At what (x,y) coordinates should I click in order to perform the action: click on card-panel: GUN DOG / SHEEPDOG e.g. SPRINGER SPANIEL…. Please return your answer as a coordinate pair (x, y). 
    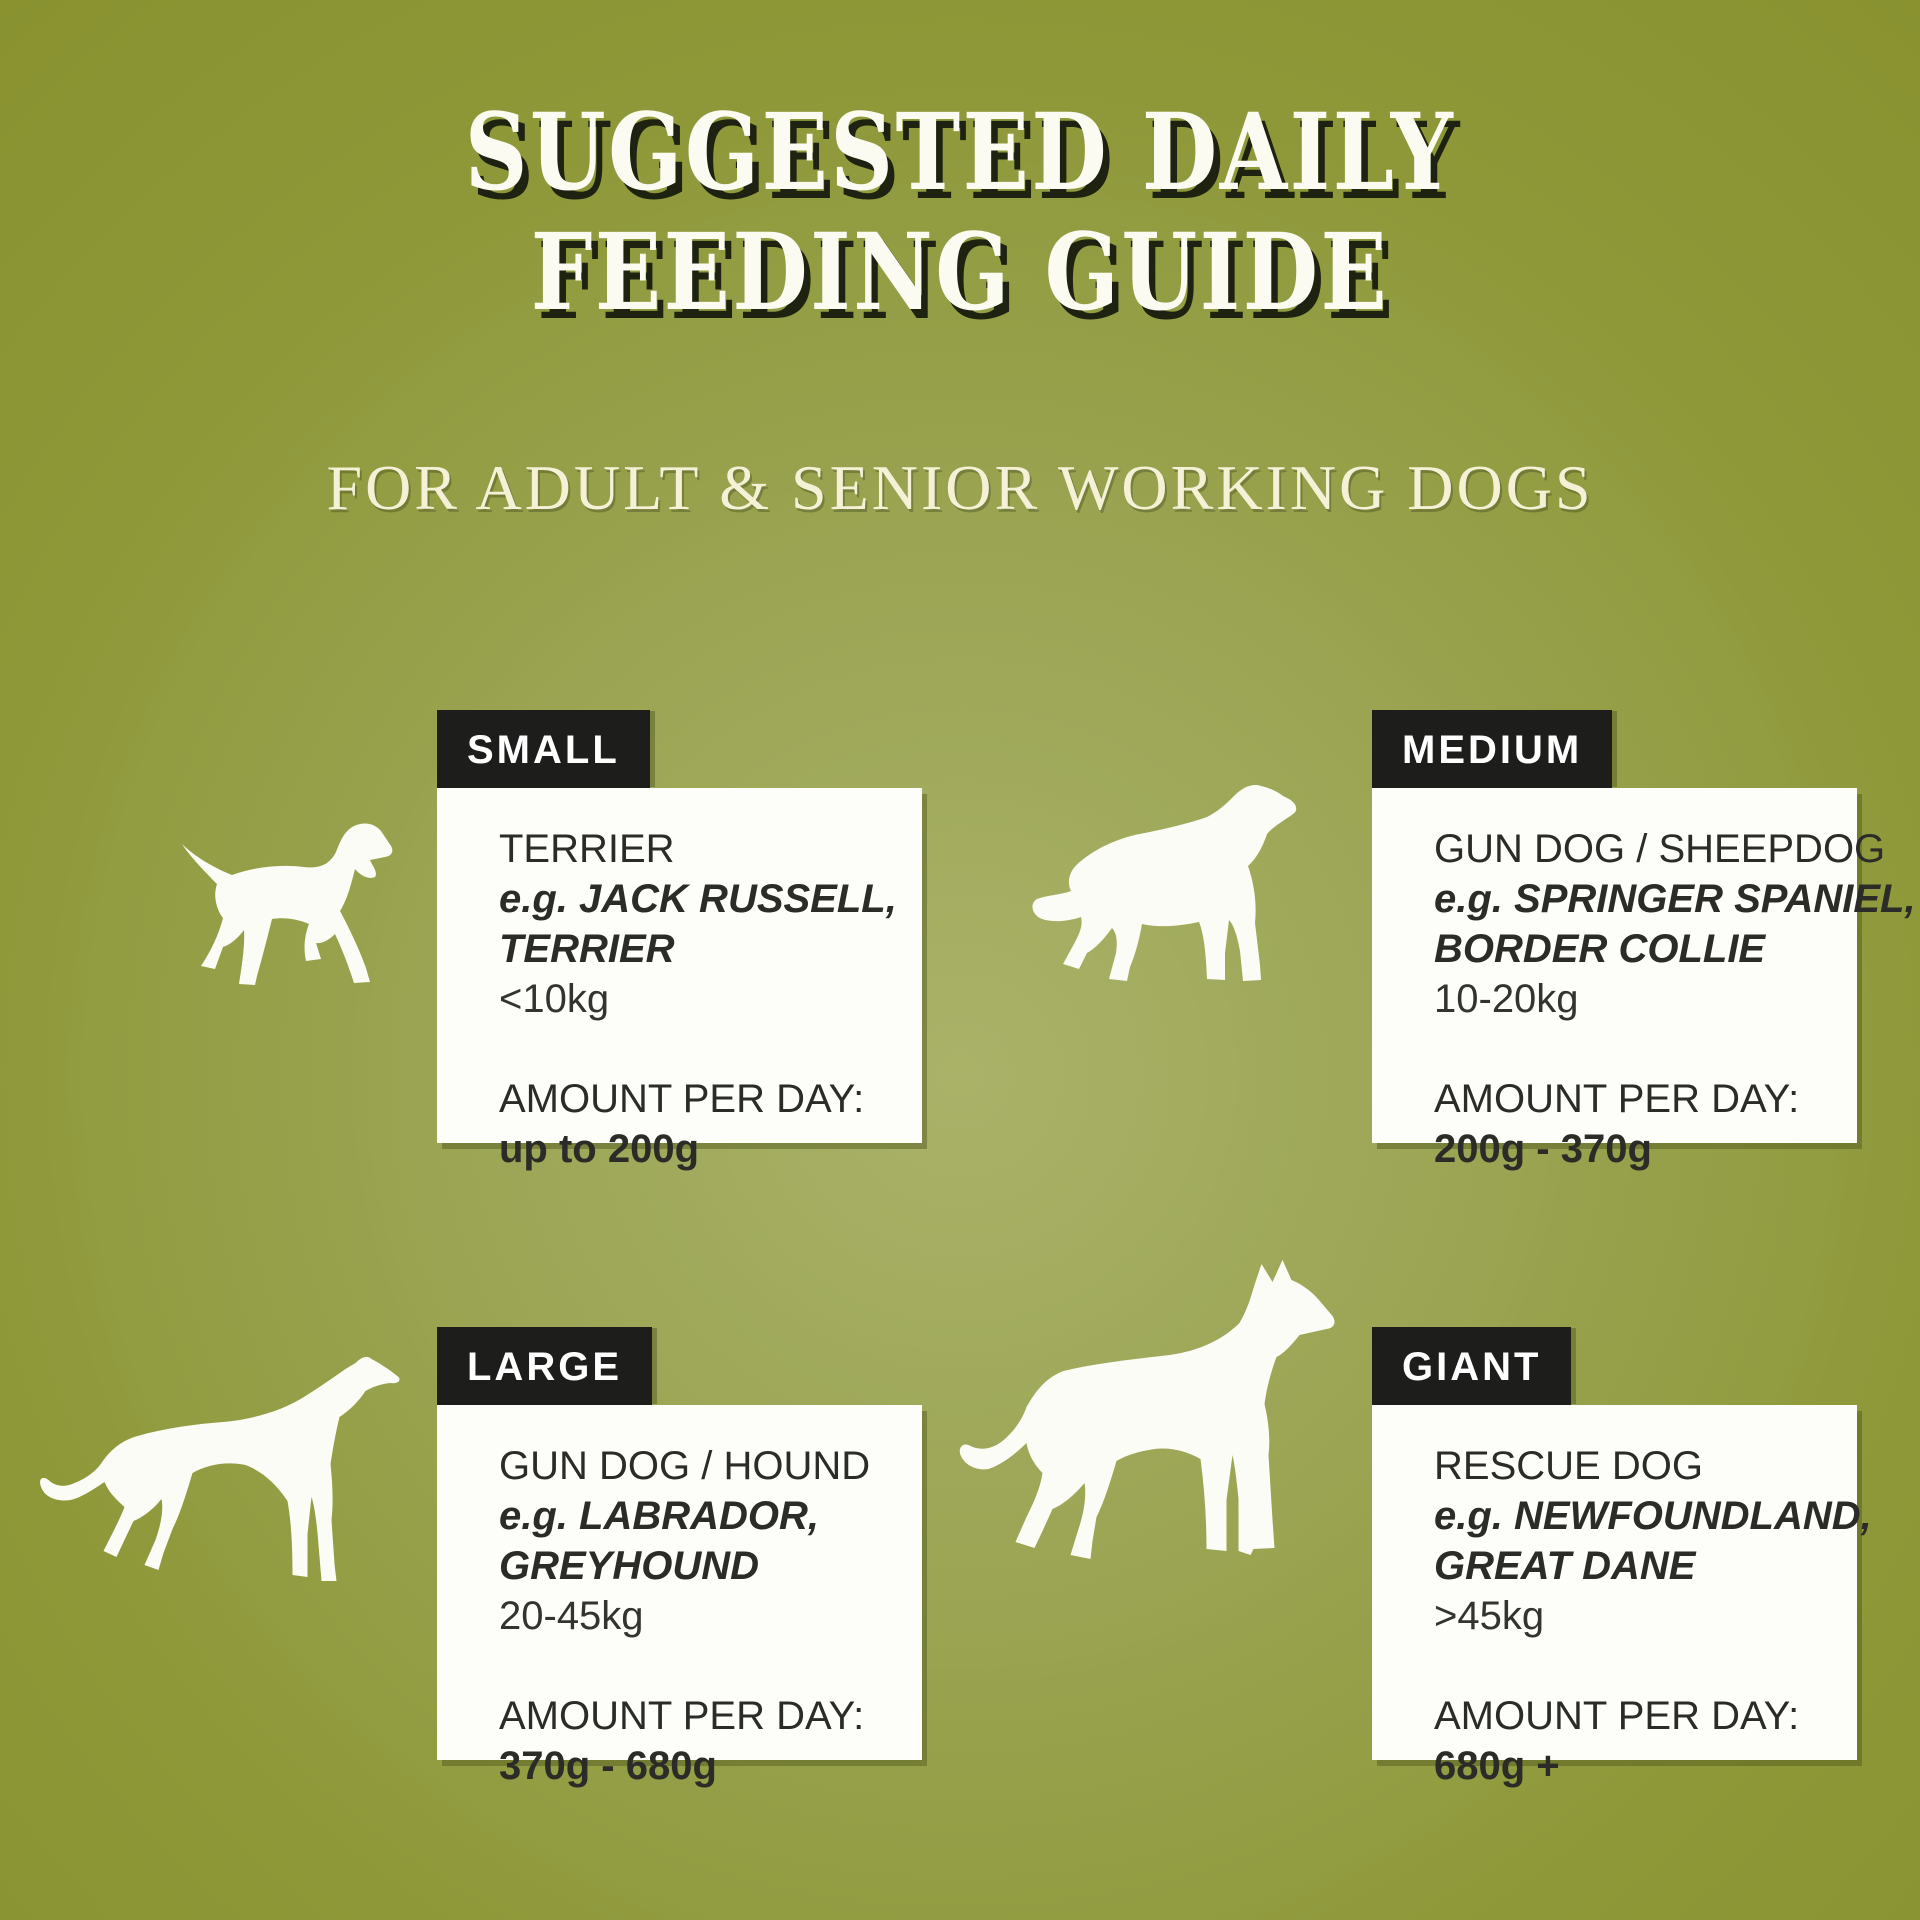
    Looking at the image, I should click on (1644, 979).